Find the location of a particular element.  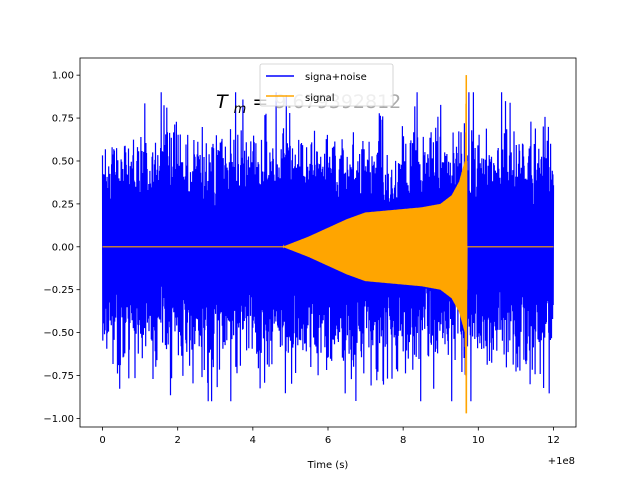

y-tick-label: 0.25 is located at coordinates (63, 204).